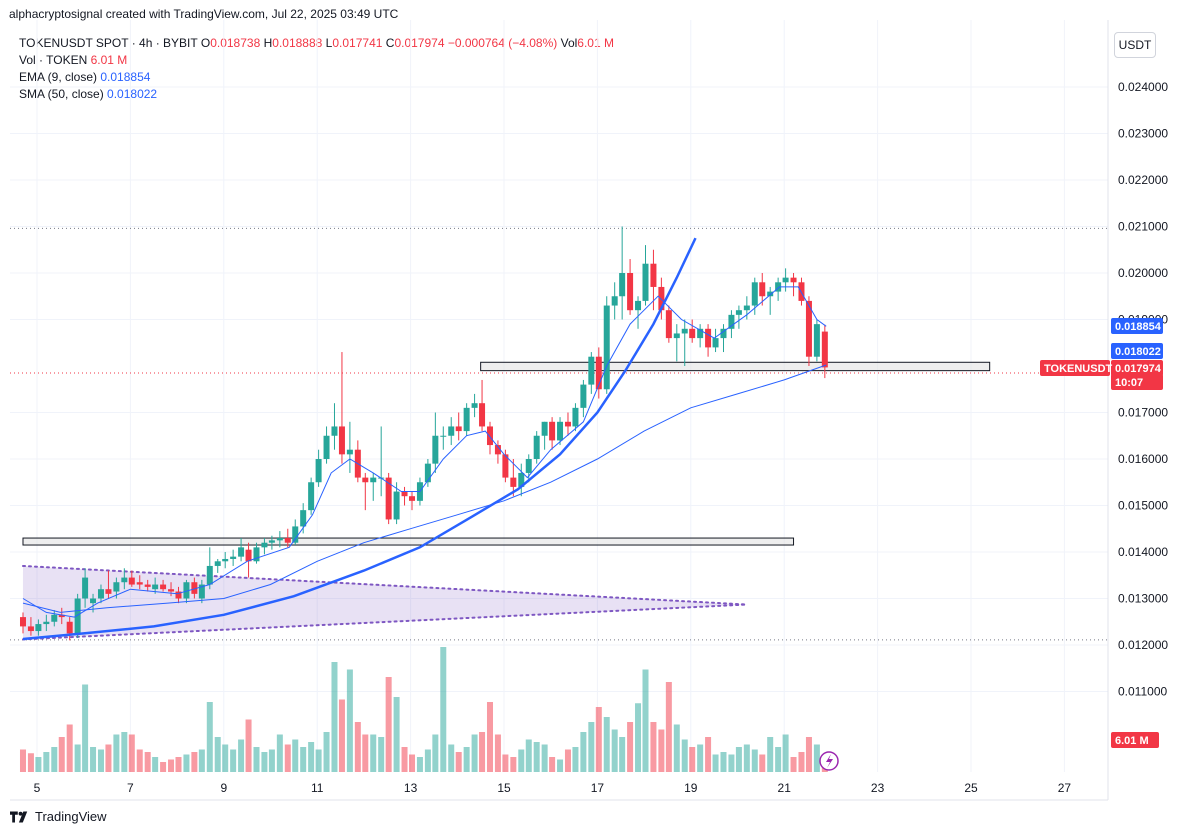 Image resolution: width=1195 pixels, height=836 pixels. Describe the element at coordinates (504, 788) in the screenshot. I see `x-tick-label: 15` at that location.